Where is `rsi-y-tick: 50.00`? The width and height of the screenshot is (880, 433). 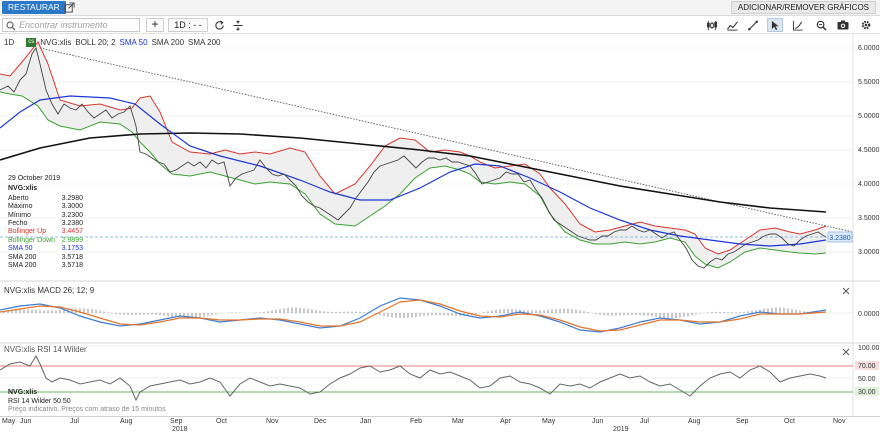 rsi-y-tick: 50.00 is located at coordinates (867, 379).